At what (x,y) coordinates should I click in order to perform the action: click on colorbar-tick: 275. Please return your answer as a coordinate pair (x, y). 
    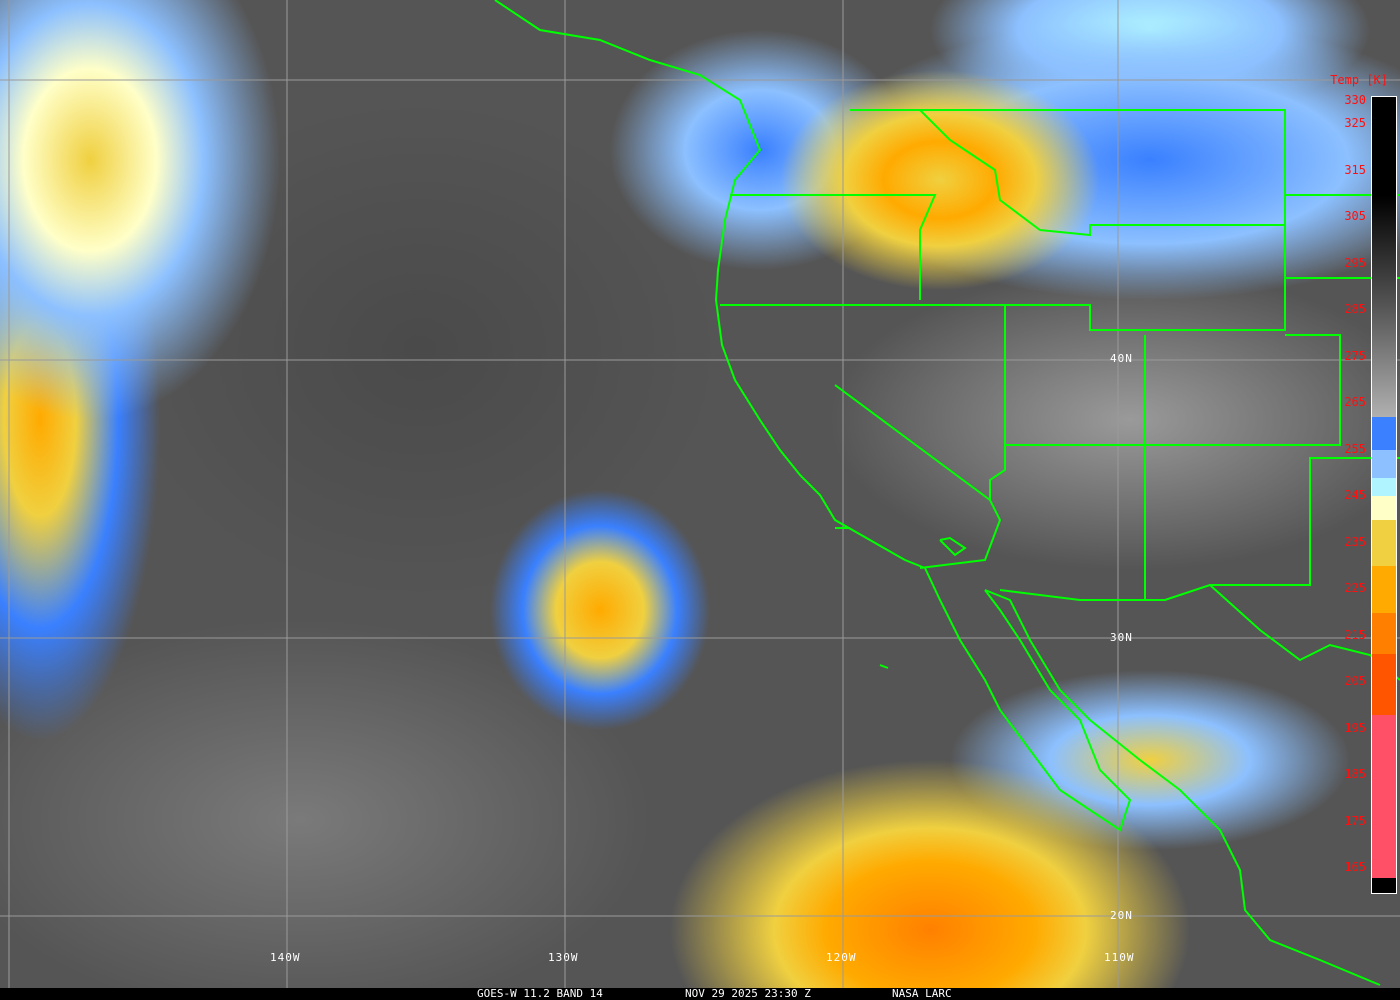
    Looking at the image, I should click on (1355, 355).